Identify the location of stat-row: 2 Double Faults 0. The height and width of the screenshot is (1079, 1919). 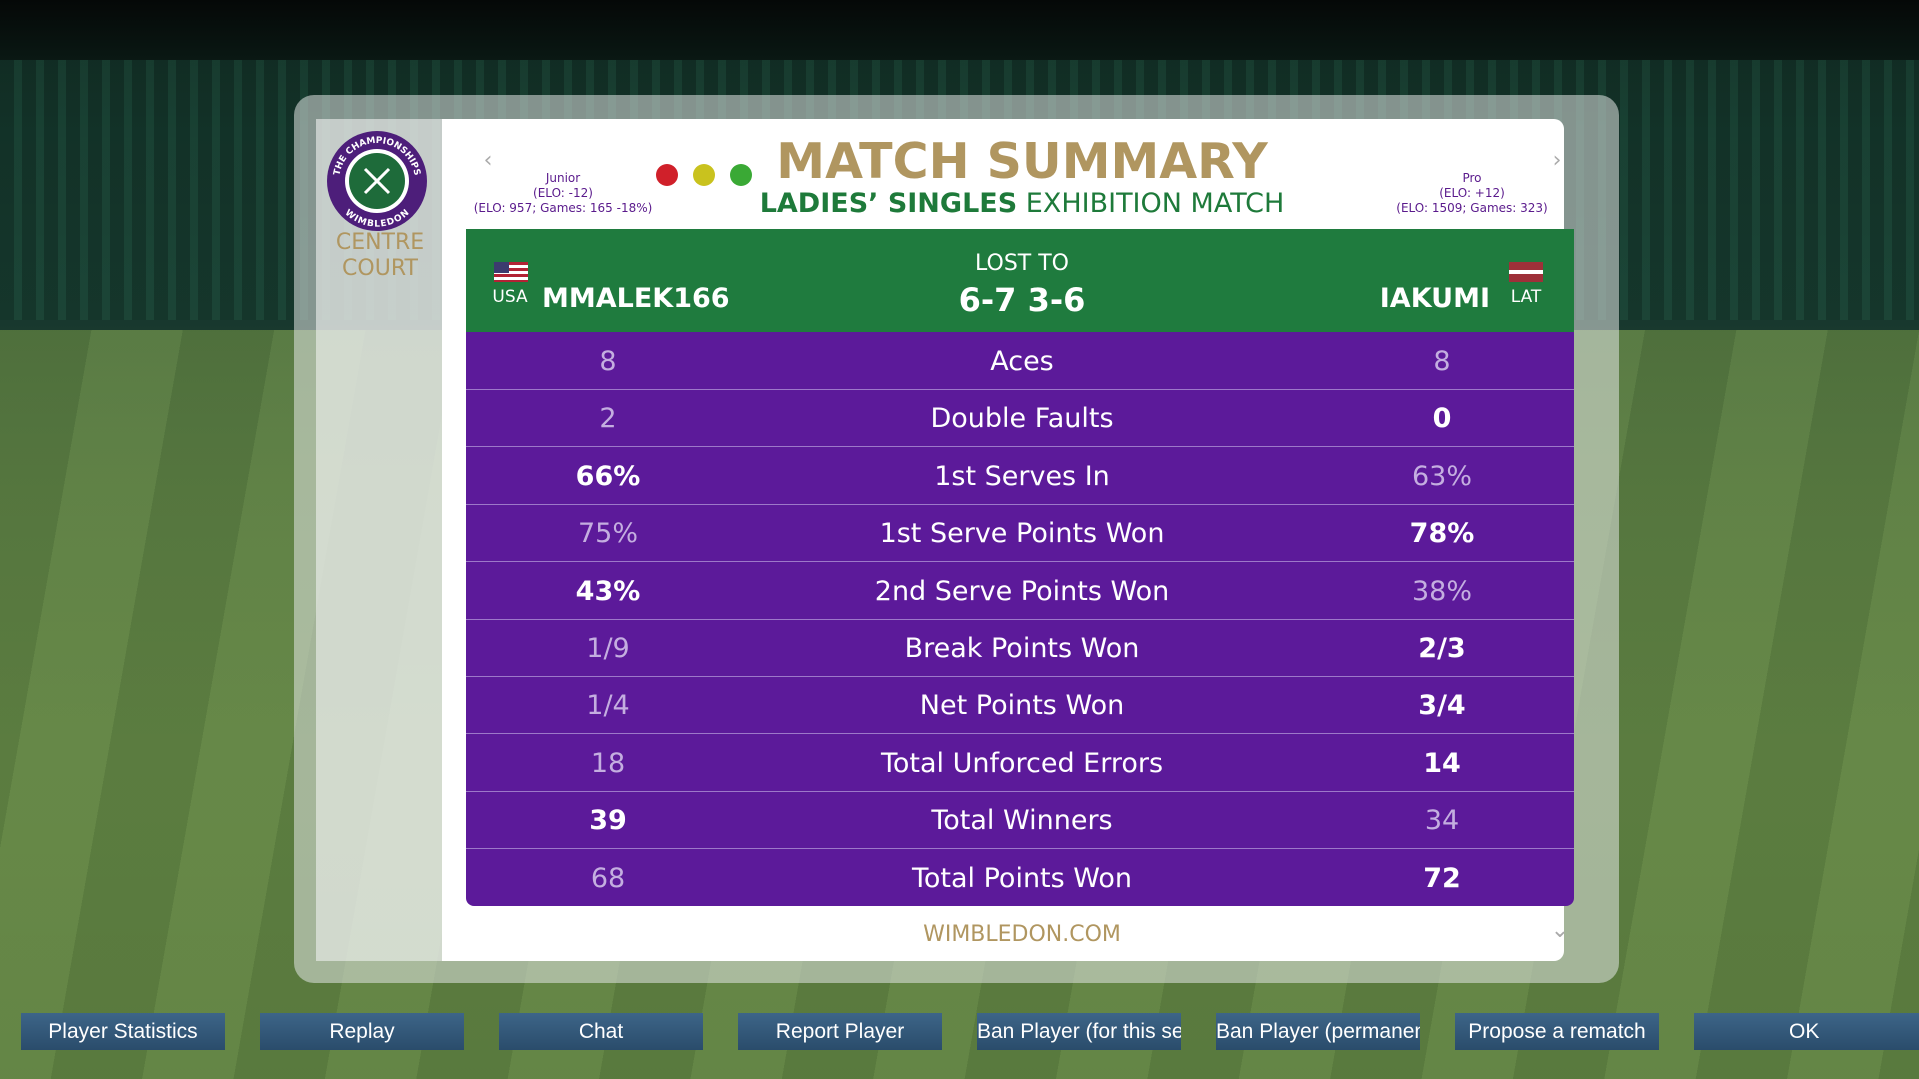
(1020, 418).